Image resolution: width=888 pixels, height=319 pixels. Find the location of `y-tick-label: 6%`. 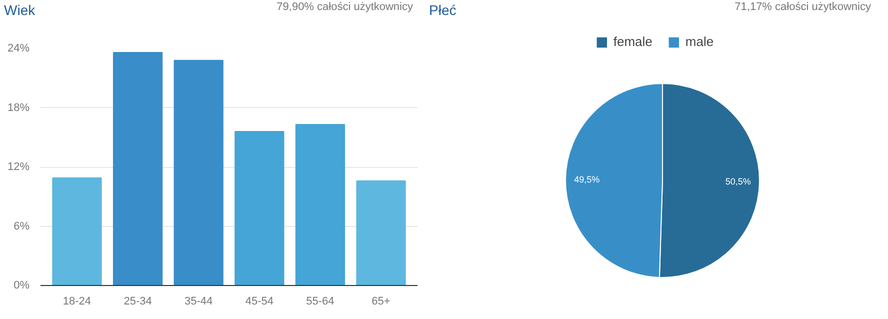

y-tick-label: 6% is located at coordinates (22, 226).